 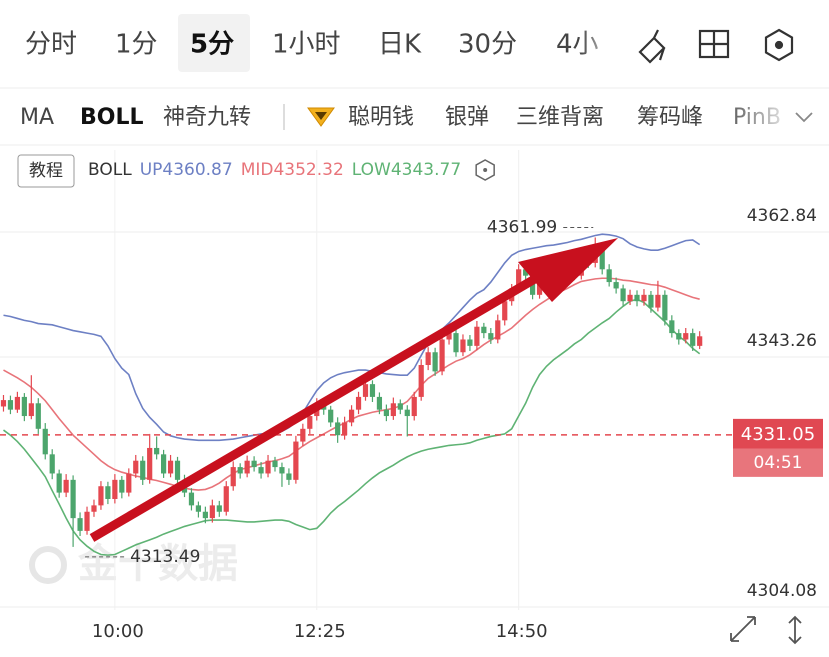 What do you see at coordinates (743, 629) in the screenshot?
I see `expand-icon` at bounding box center [743, 629].